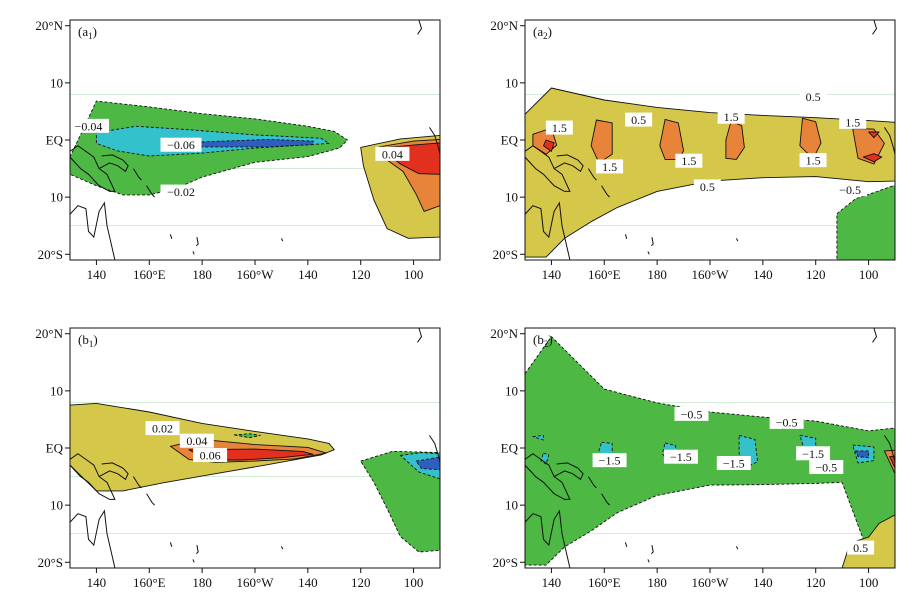 The height and width of the screenshot is (608, 920). I want to click on contour-label: −0.04, so click(89, 125).